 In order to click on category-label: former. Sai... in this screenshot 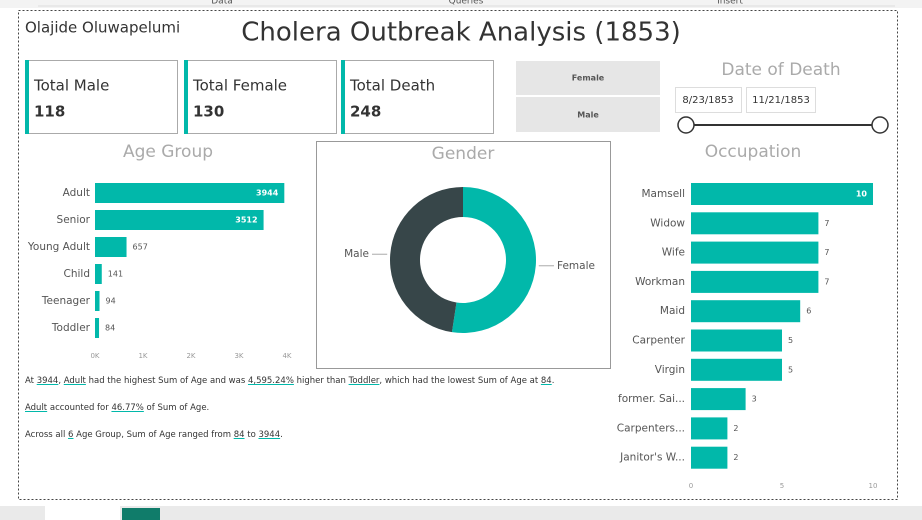, I will do `click(651, 399)`.